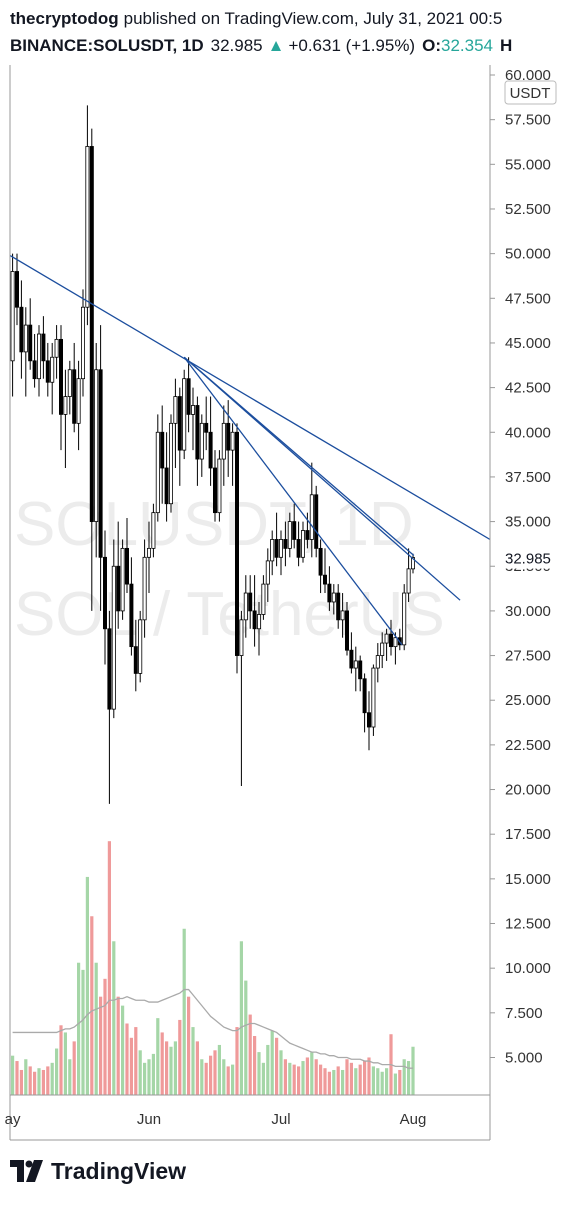 This screenshot has height=1205, width=586. I want to click on logo-dot, so click(29, 1164).